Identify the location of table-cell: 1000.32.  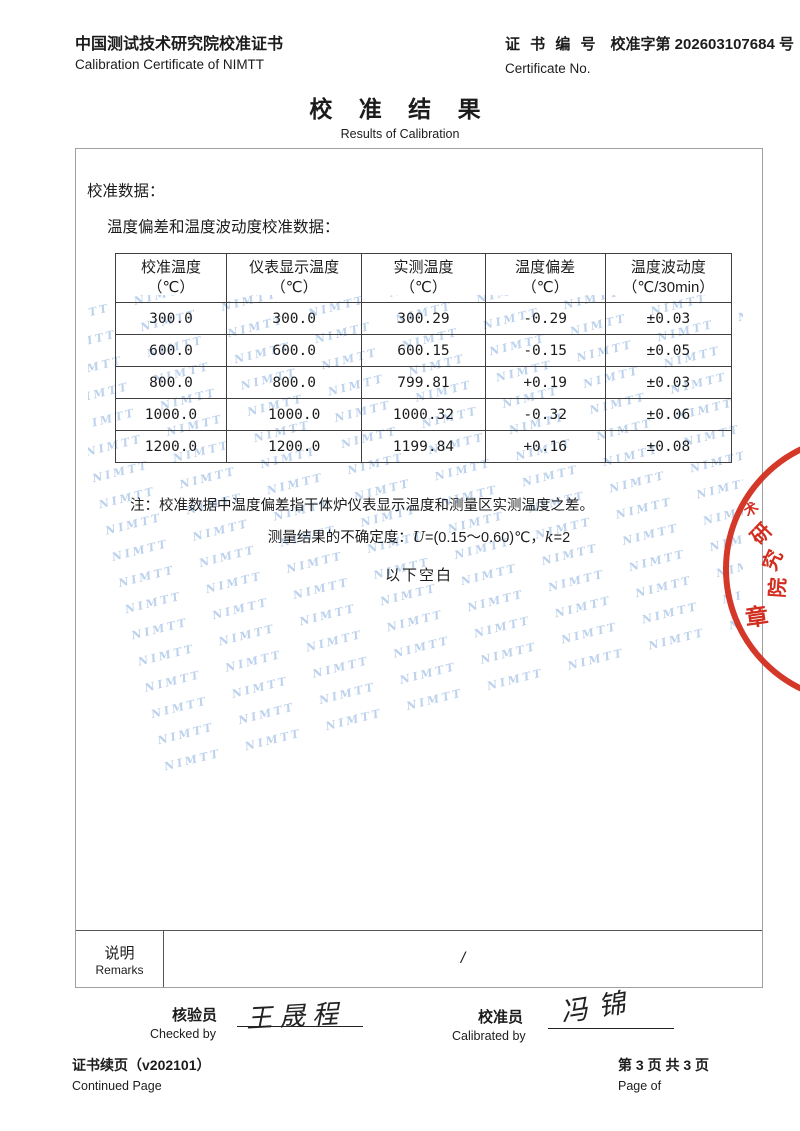
(423, 414).